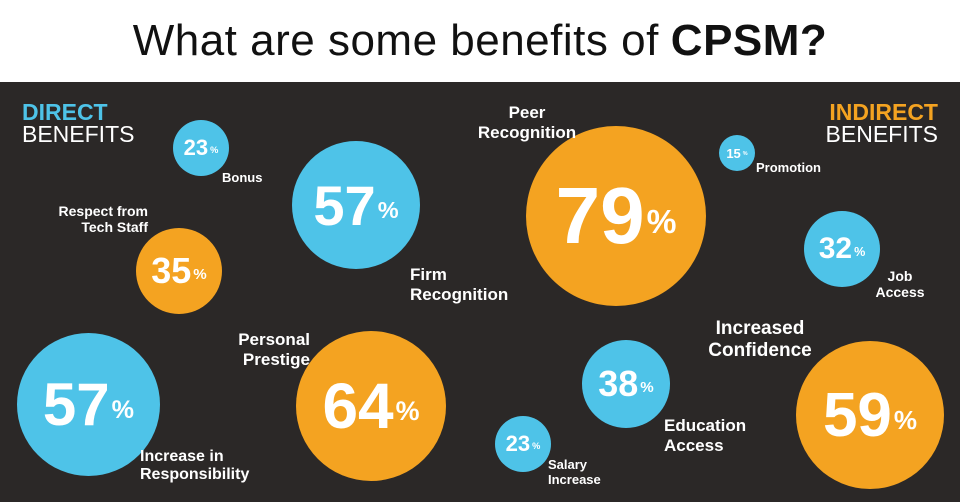 The height and width of the screenshot is (502, 960). Describe the element at coordinates (857, 415) in the screenshot. I see `bubble-value: 59` at that location.